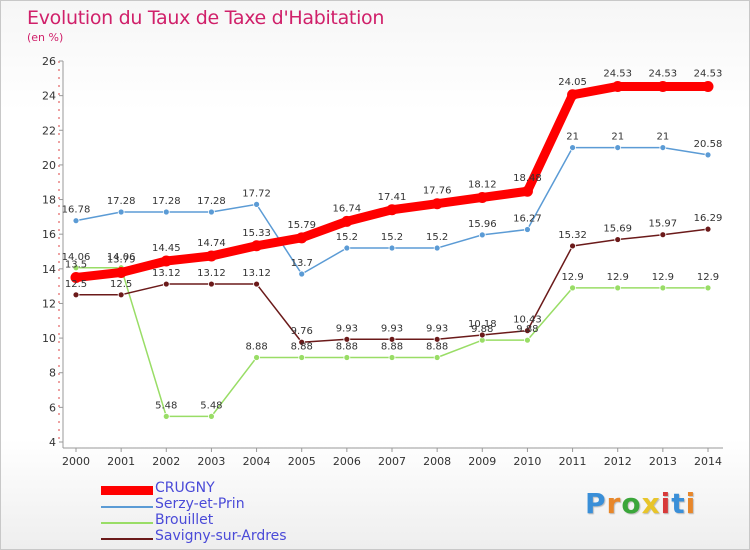 This screenshot has width=750, height=550. Describe the element at coordinates (663, 461) in the screenshot. I see `x-tick-label: 2013` at that location.